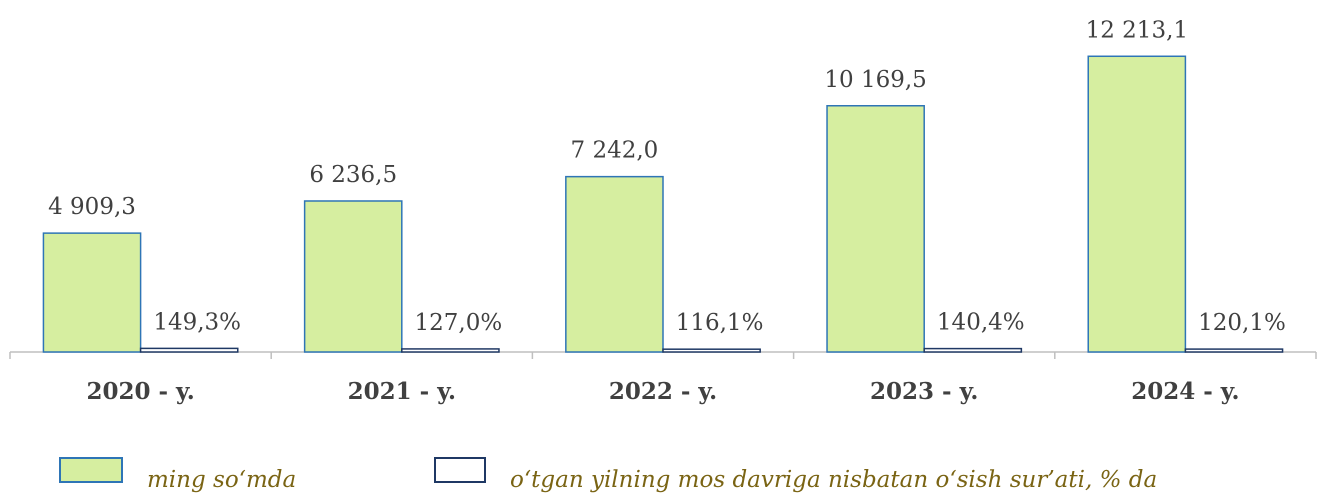 This screenshot has width=1326, height=496. Describe the element at coordinates (92, 207) in the screenshot. I see `data-label: 4 909,3` at that location.